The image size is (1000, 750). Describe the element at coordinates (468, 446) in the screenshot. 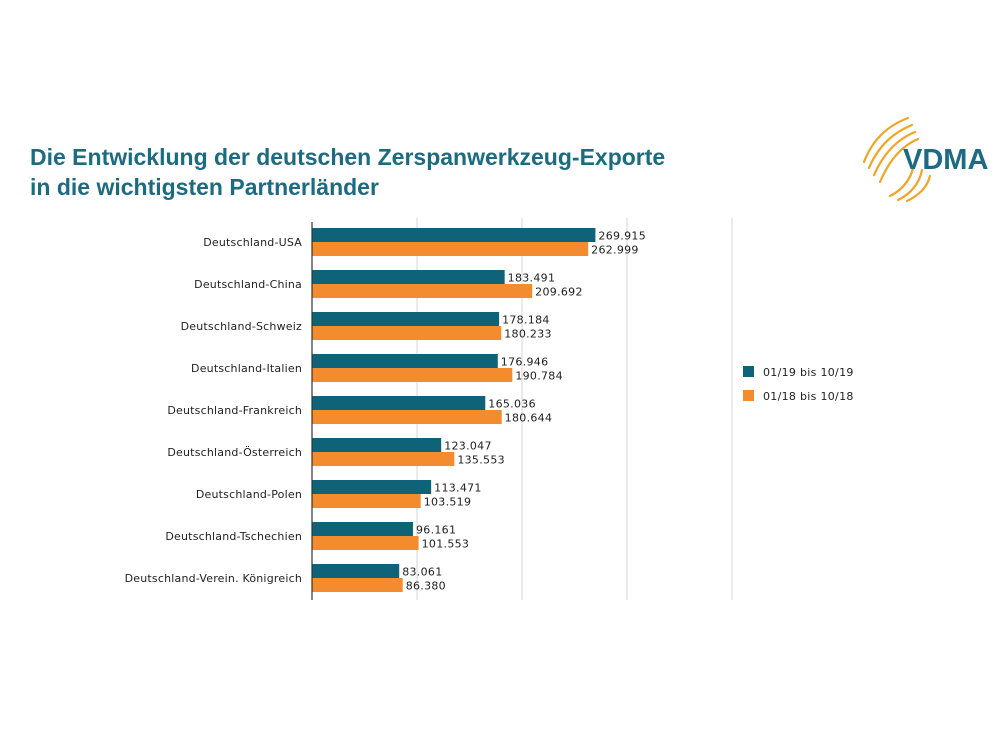

I see `value-label: 123.047` at that location.